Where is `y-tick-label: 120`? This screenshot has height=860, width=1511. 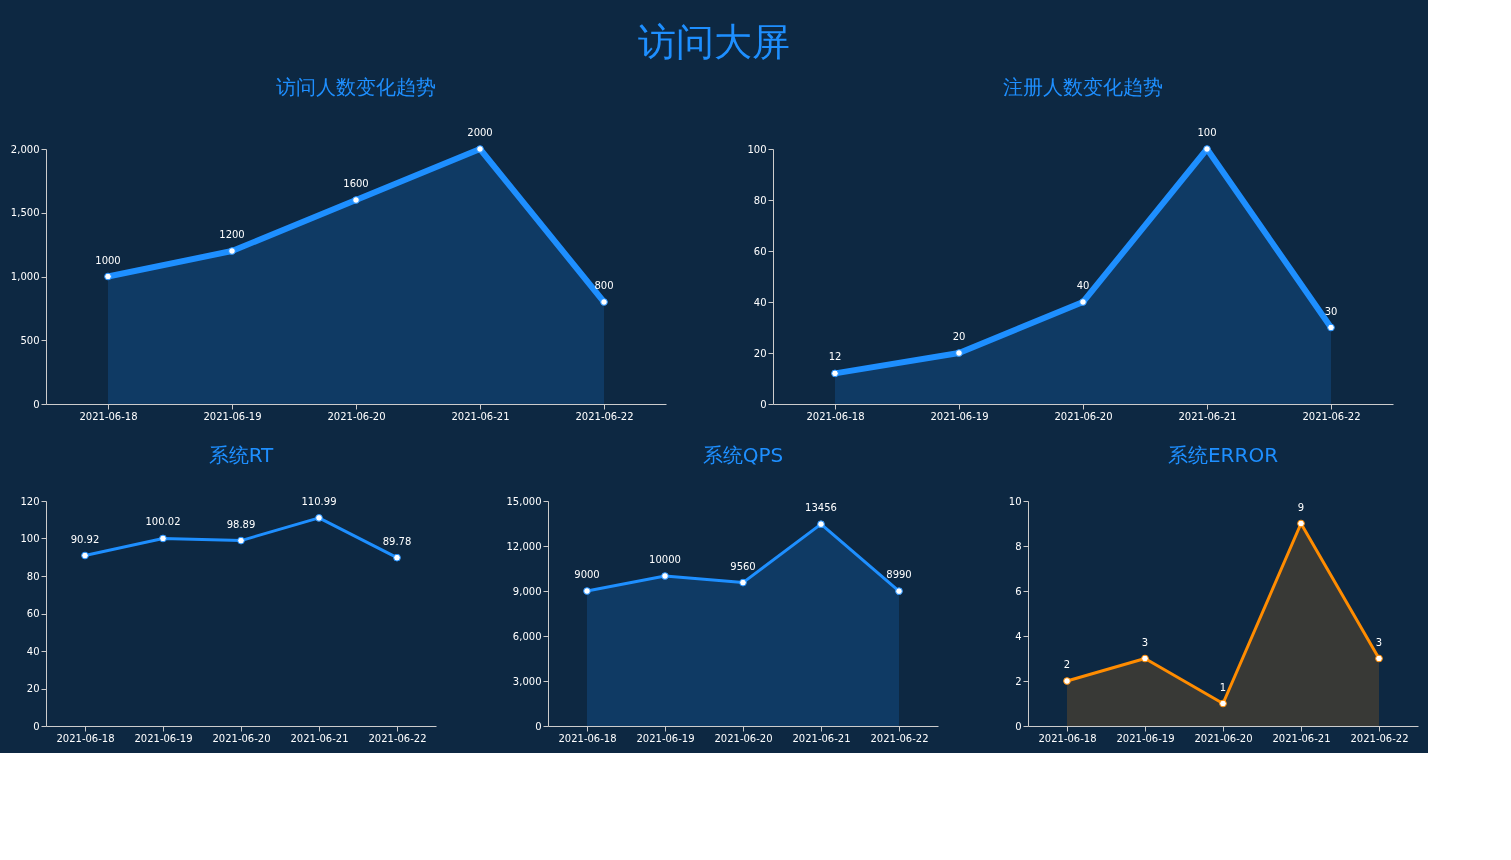 y-tick-label: 120 is located at coordinates (30, 501).